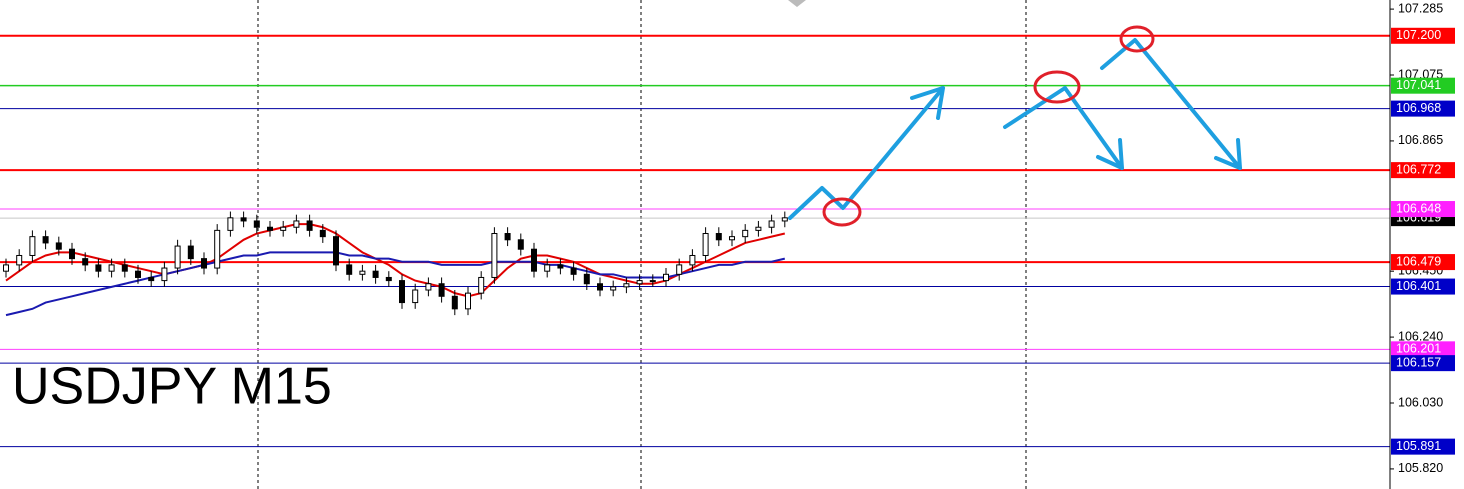  Describe the element at coordinates (1420, 468) in the screenshot. I see `y-tick-label: 105.820` at that location.